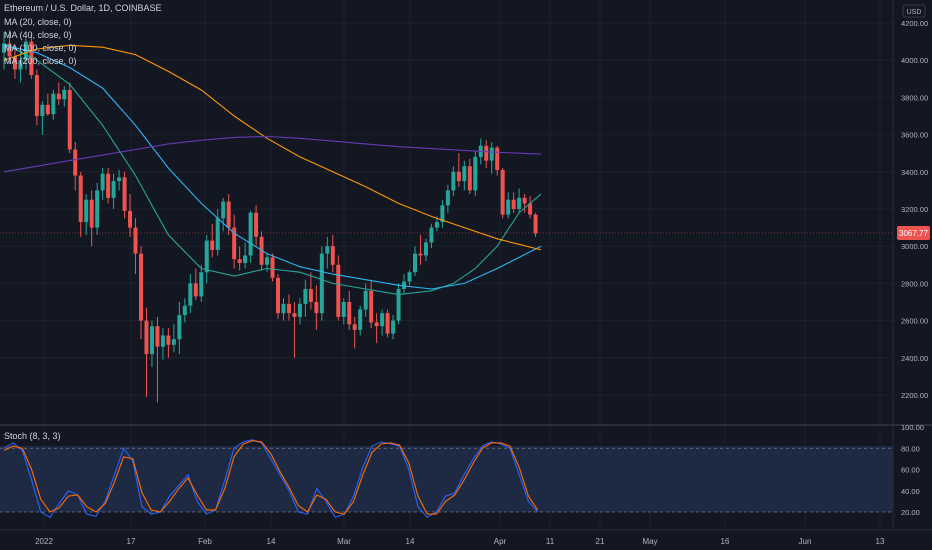  Describe the element at coordinates (44, 541) in the screenshot. I see `time-tick-label: 2022` at that location.